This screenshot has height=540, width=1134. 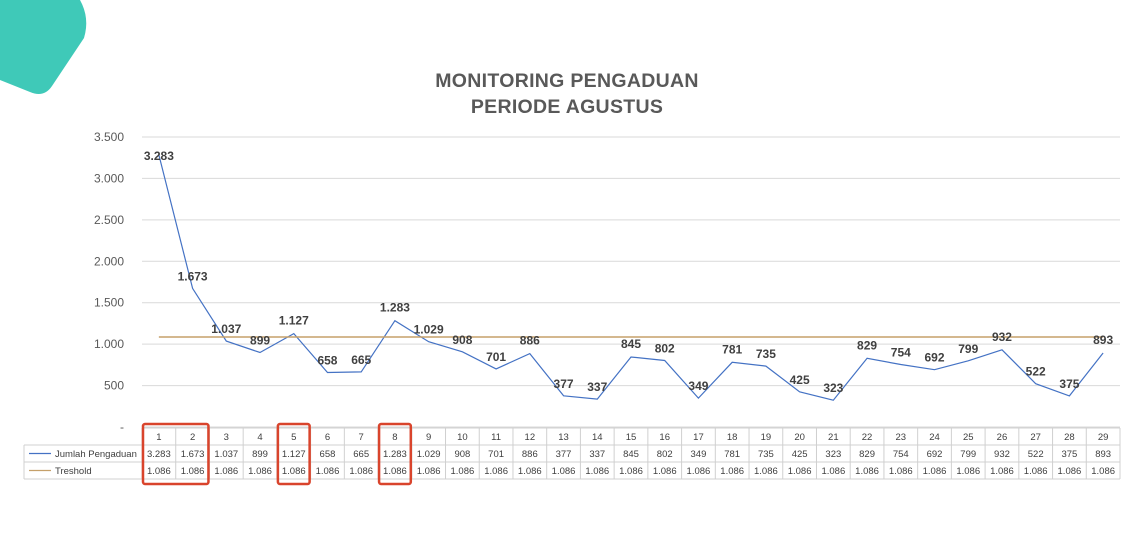 I want to click on data-label: 802, so click(x=665, y=349).